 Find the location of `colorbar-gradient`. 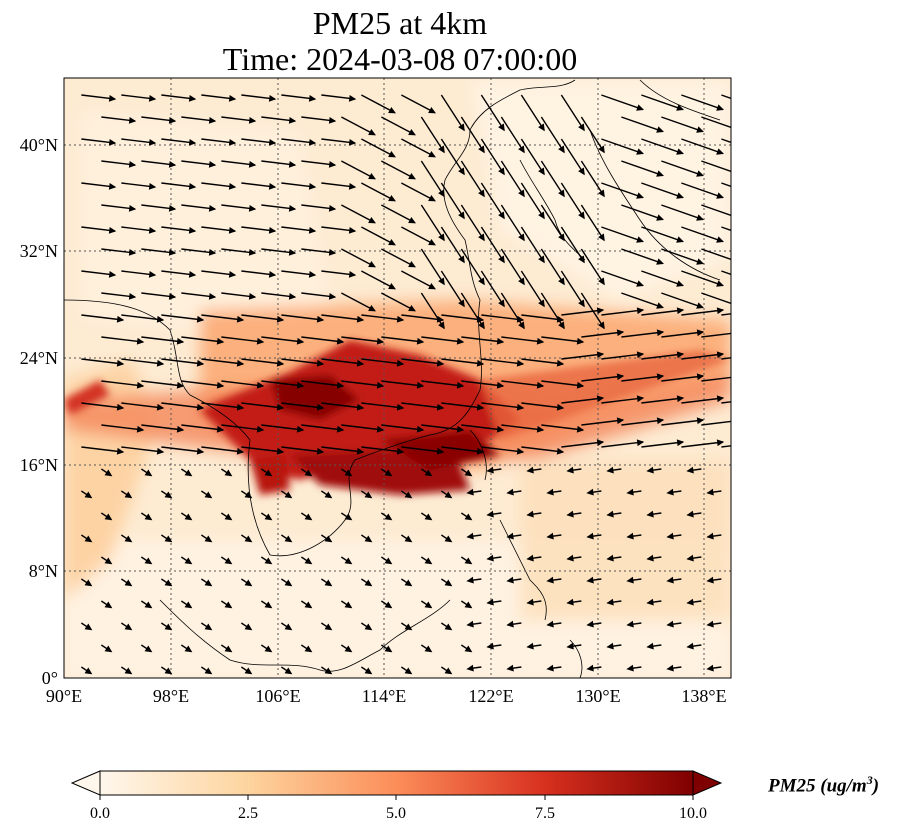

colorbar-gradient is located at coordinates (396, 783).